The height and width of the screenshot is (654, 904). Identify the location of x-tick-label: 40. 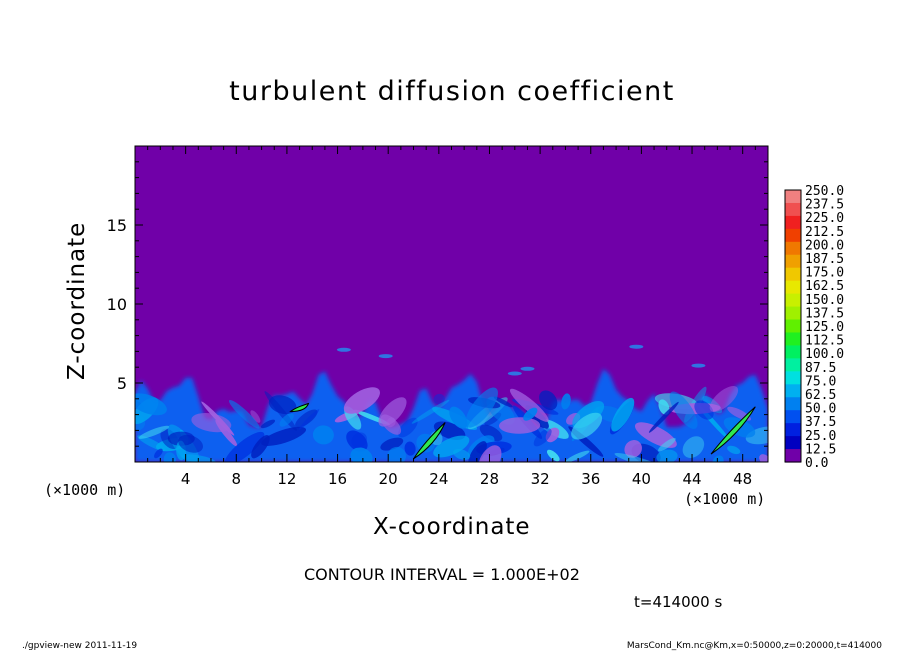
(641, 479).